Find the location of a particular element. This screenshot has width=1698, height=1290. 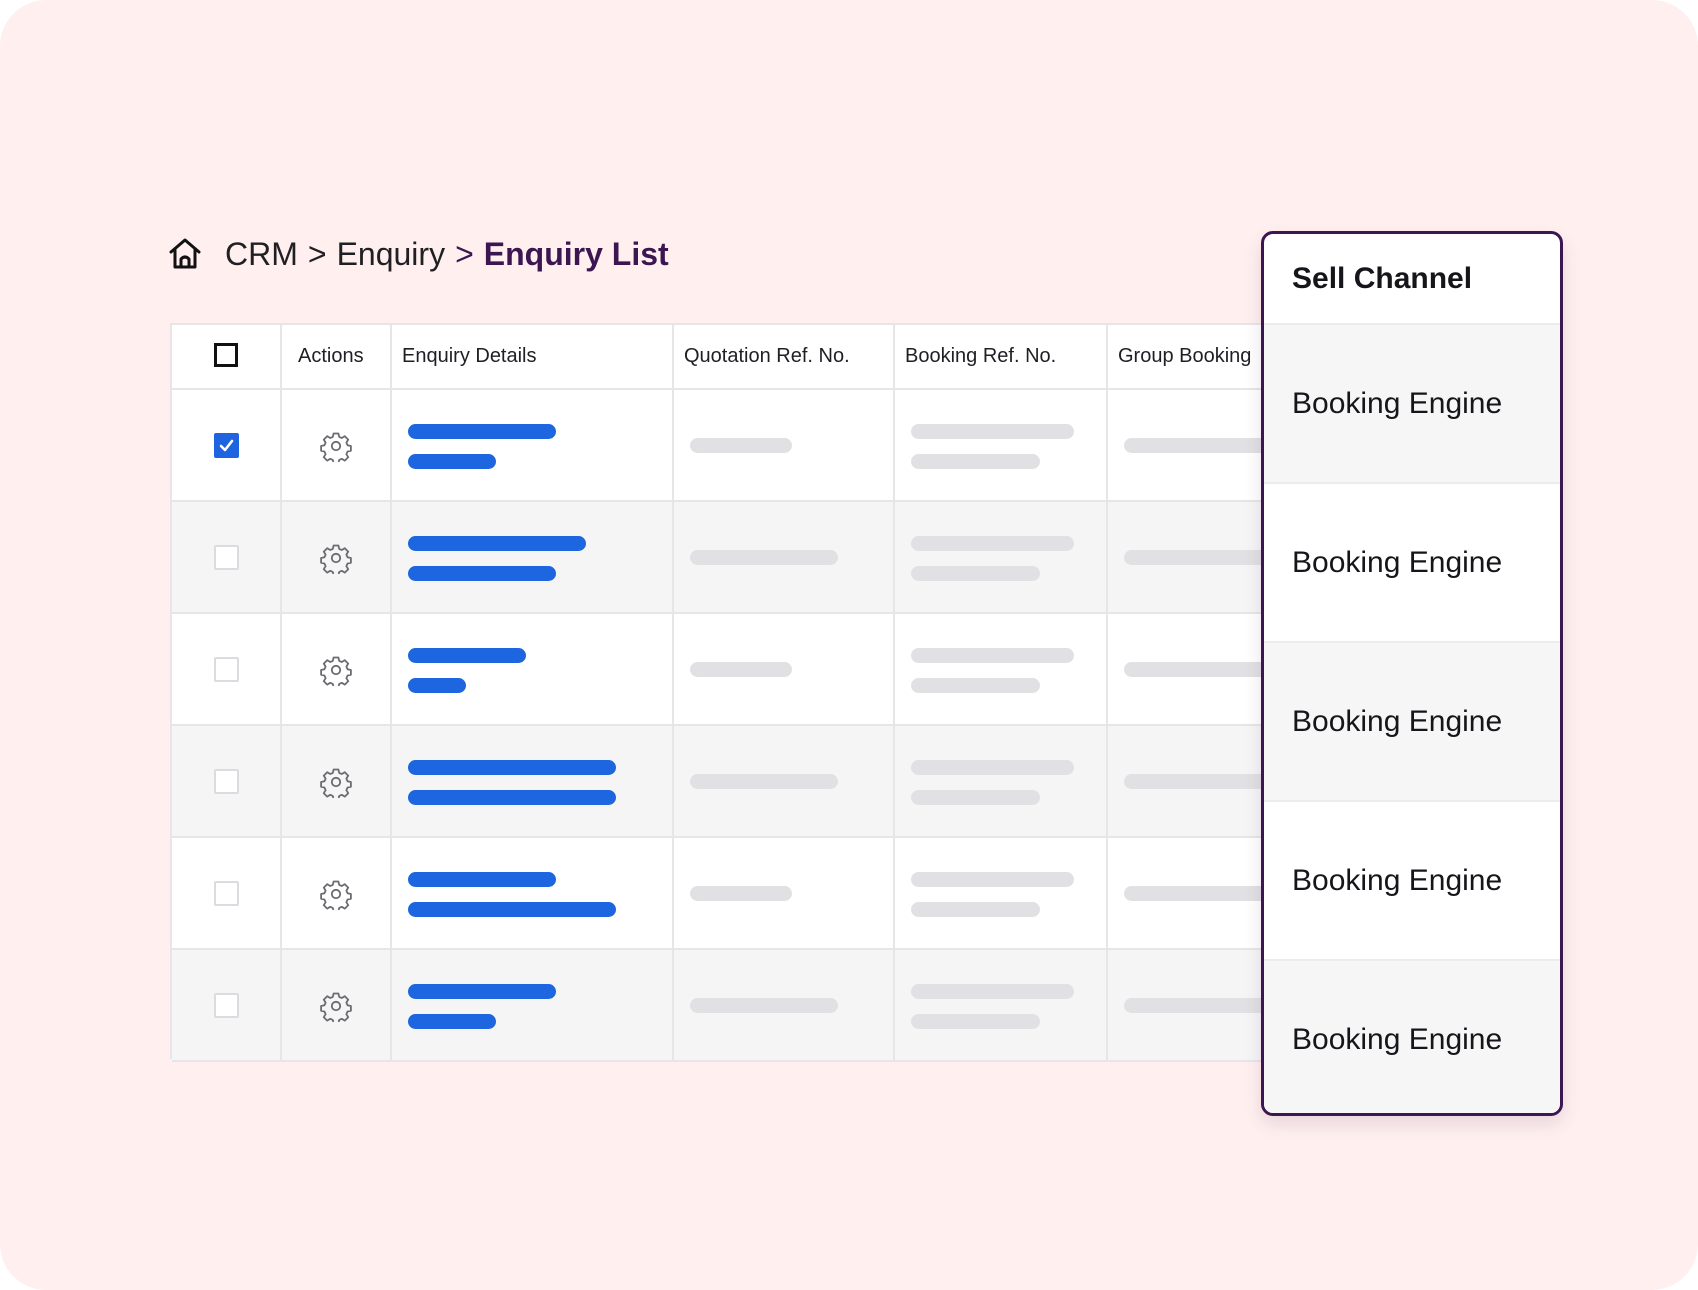

sell-channel-header: Sell Channel is located at coordinates (1412, 279).